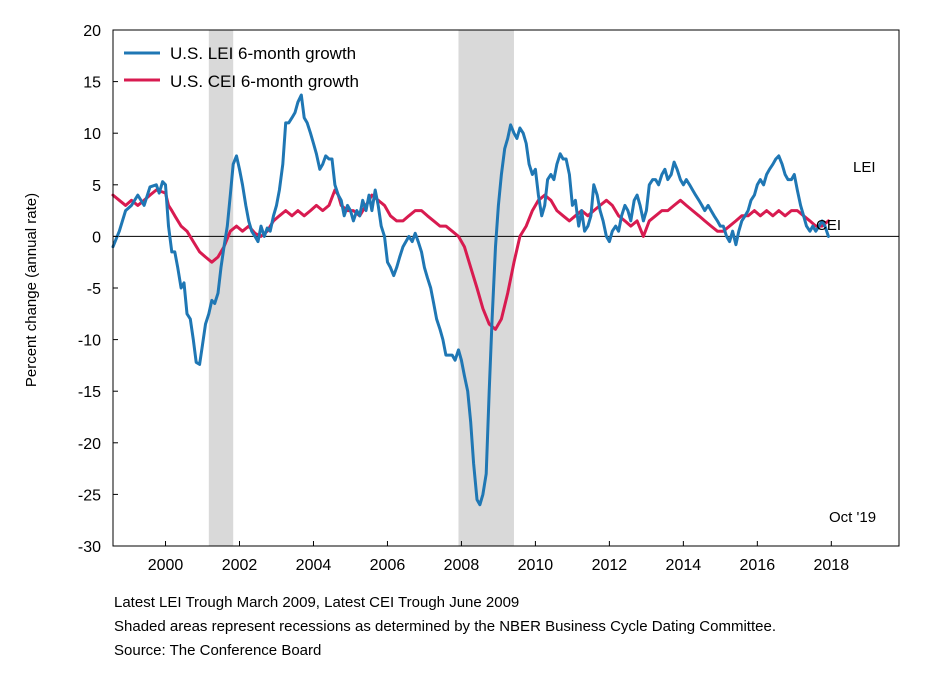 This screenshot has height=680, width=931. Describe the element at coordinates (89, 392) in the screenshot. I see `y-tick-label: -15` at that location.